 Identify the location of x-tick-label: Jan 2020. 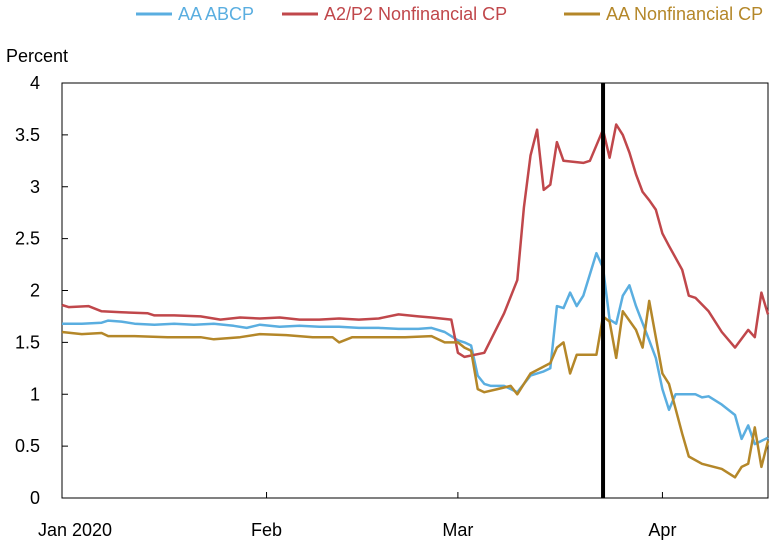
(75, 530).